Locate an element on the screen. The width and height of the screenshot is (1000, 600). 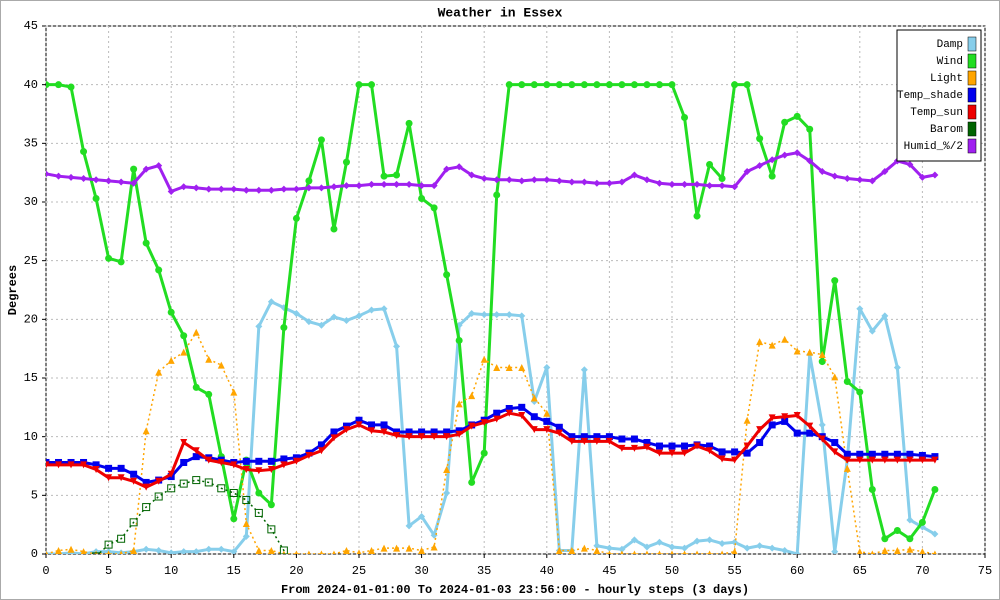
y-tick-label: 20 is located at coordinates (31, 320).